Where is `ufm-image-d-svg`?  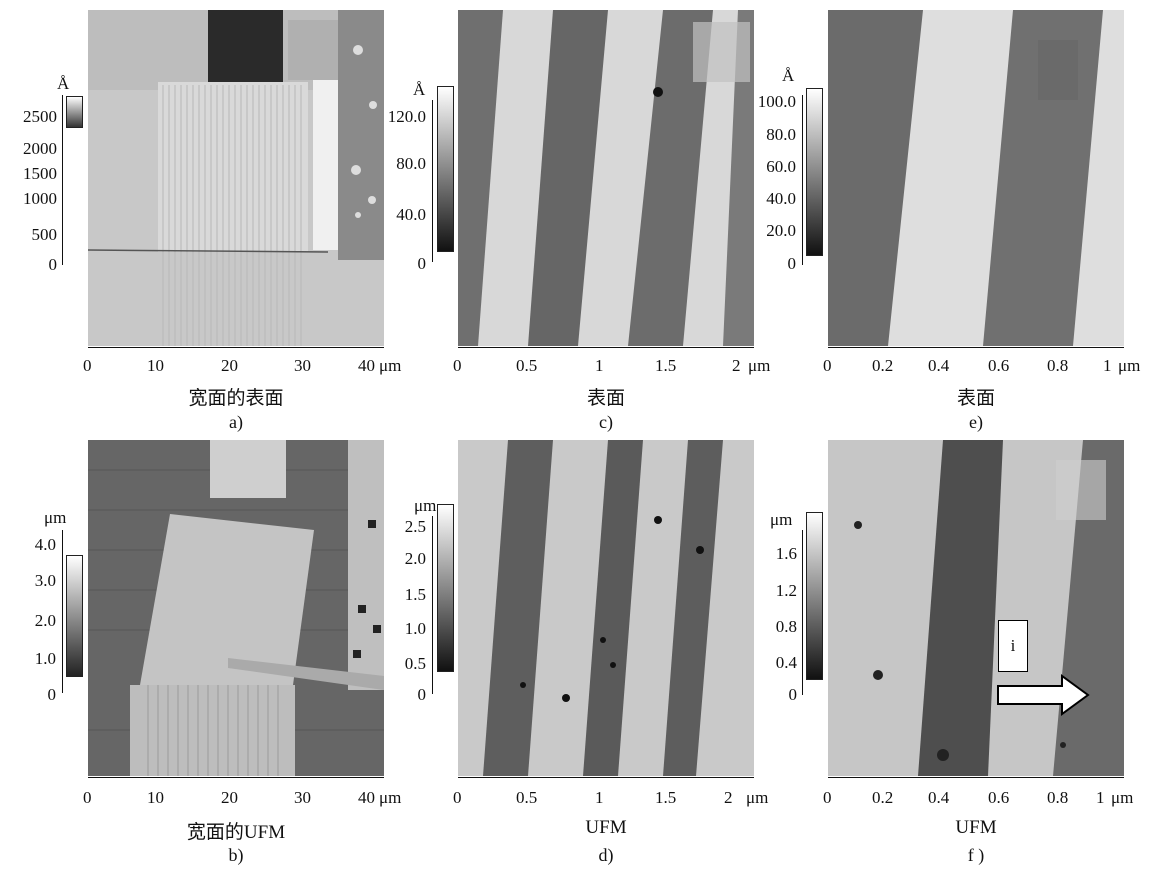
ufm-image-d-svg is located at coordinates (606, 608).